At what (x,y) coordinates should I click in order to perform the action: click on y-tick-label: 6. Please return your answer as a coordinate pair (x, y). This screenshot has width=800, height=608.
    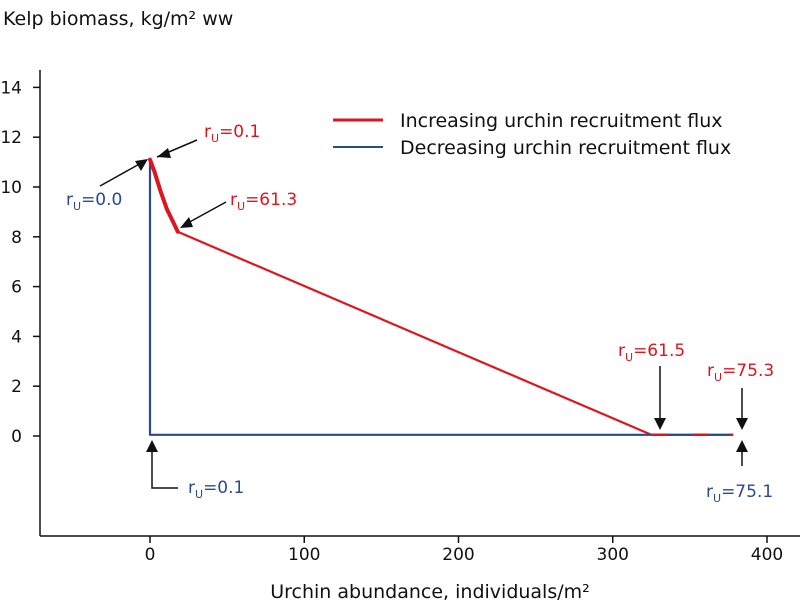
    Looking at the image, I should click on (16, 288).